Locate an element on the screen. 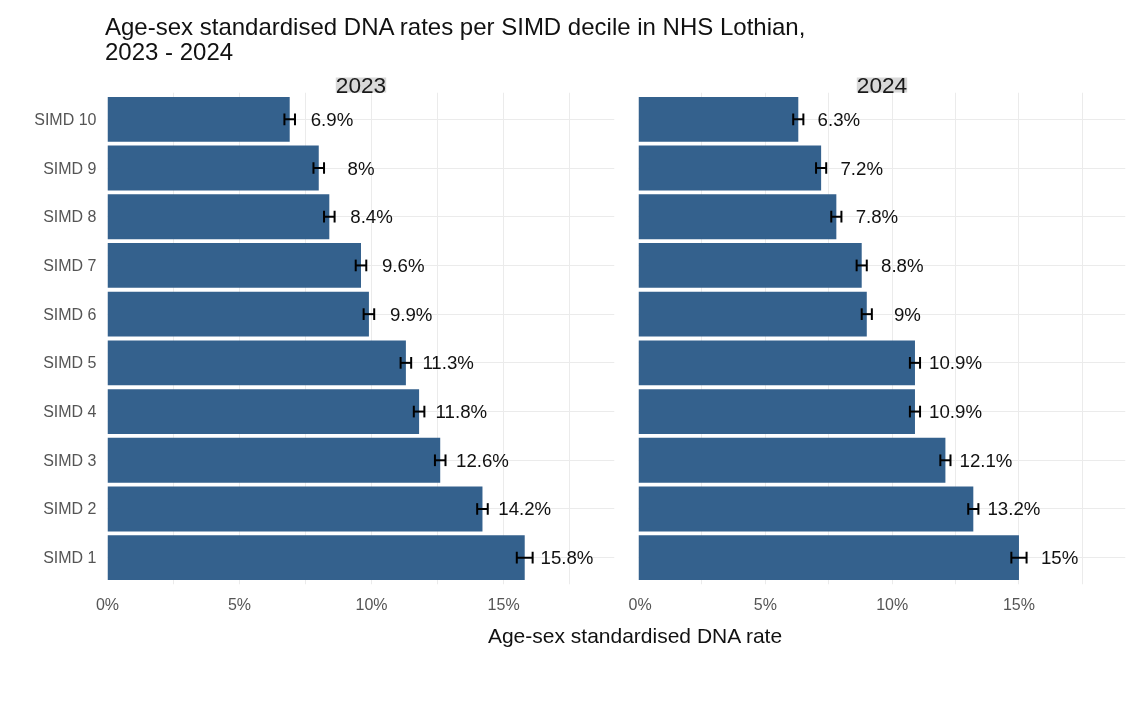 This screenshot has height=722, width=1140. data-label: 7.2% is located at coordinates (861, 168).